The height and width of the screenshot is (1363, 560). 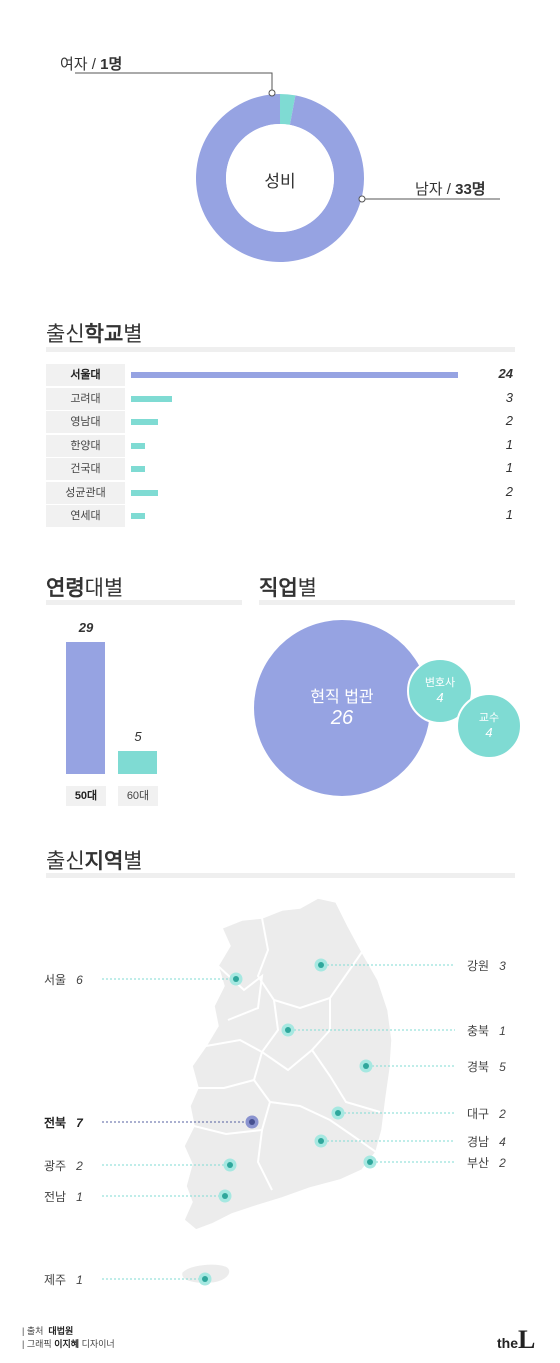 What do you see at coordinates (440, 683) in the screenshot?
I see `job-bubble-label: 변호사` at bounding box center [440, 683].